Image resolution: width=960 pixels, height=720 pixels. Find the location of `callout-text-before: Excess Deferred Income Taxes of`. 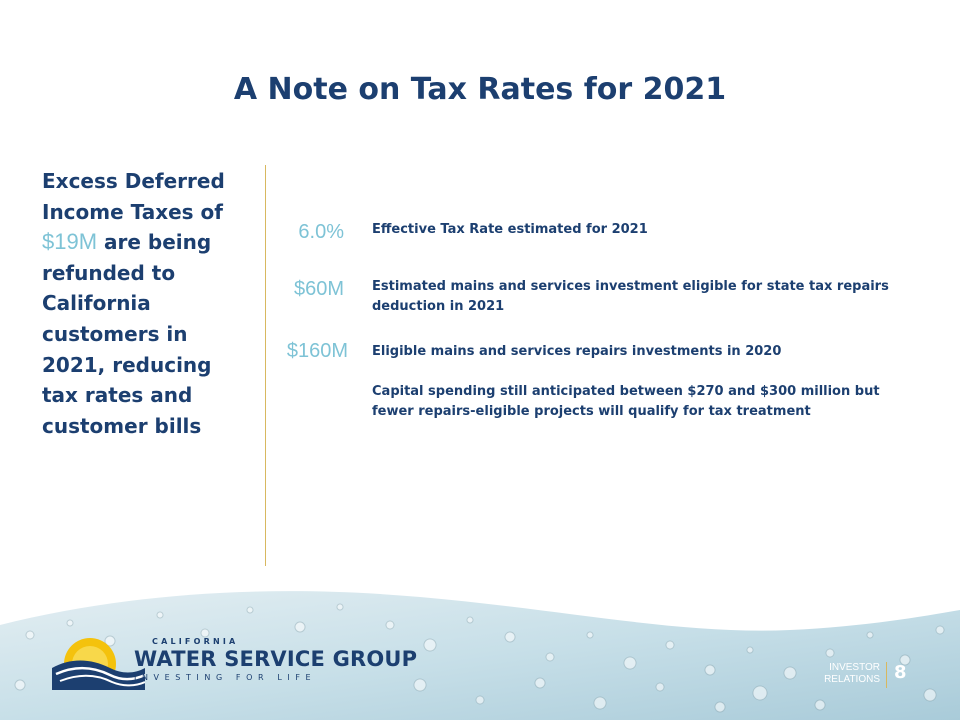

callout-text-before: Excess Deferred Income Taxes of is located at coordinates (133, 196).